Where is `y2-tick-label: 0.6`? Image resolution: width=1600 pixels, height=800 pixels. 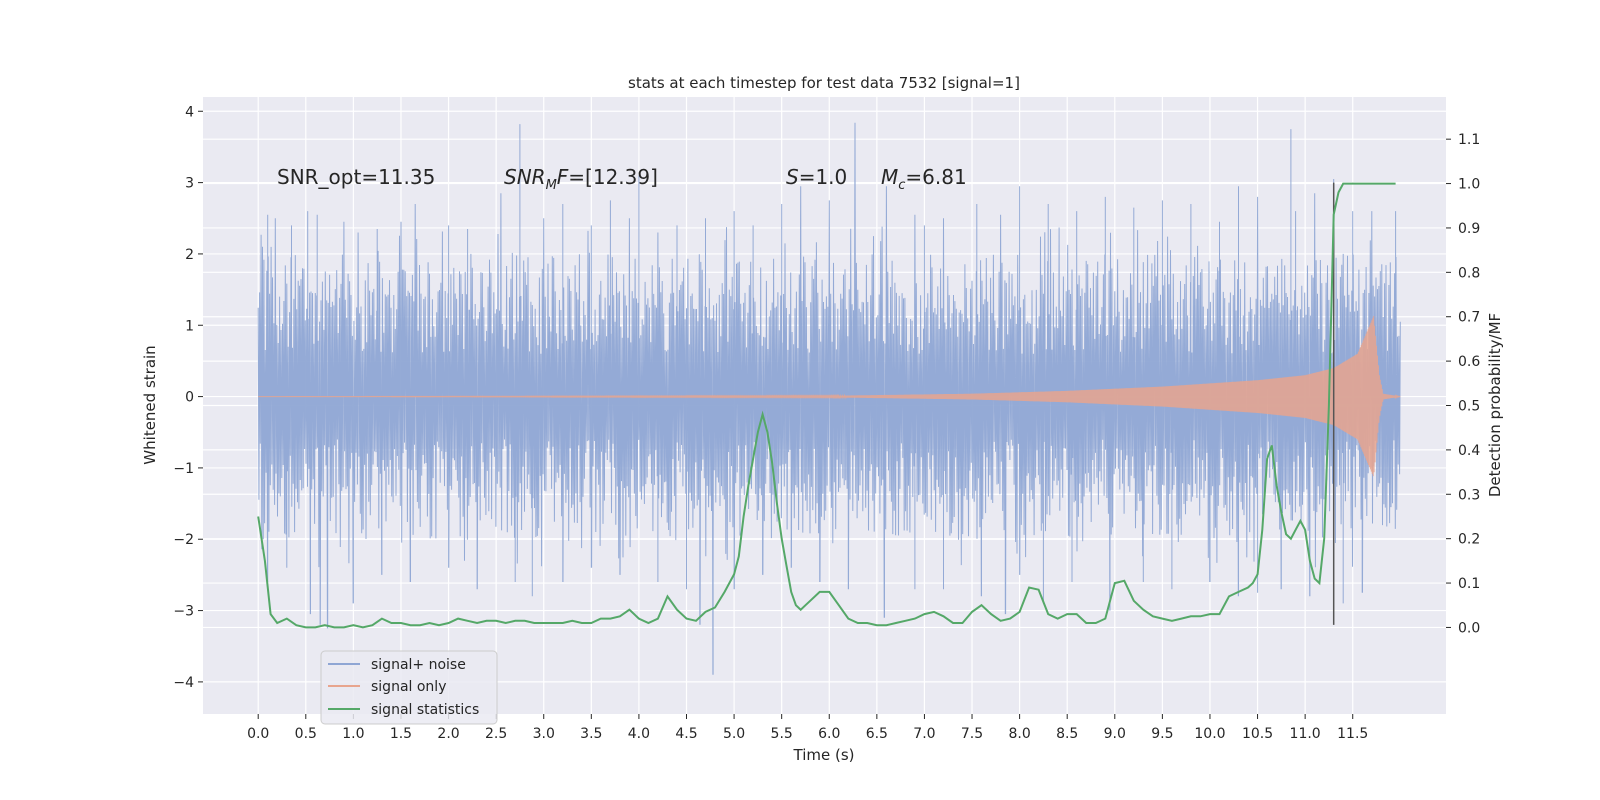 y2-tick-label: 0.6 is located at coordinates (1469, 362).